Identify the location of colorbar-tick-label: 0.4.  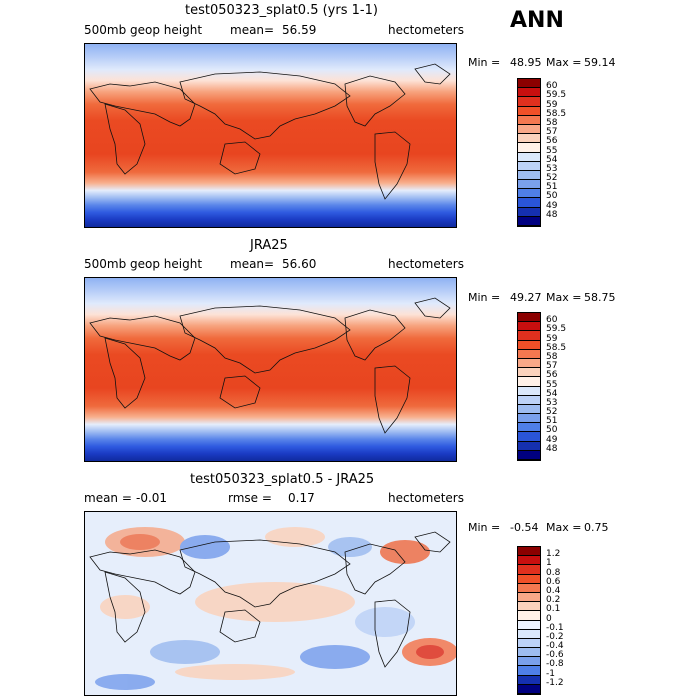
(553, 590).